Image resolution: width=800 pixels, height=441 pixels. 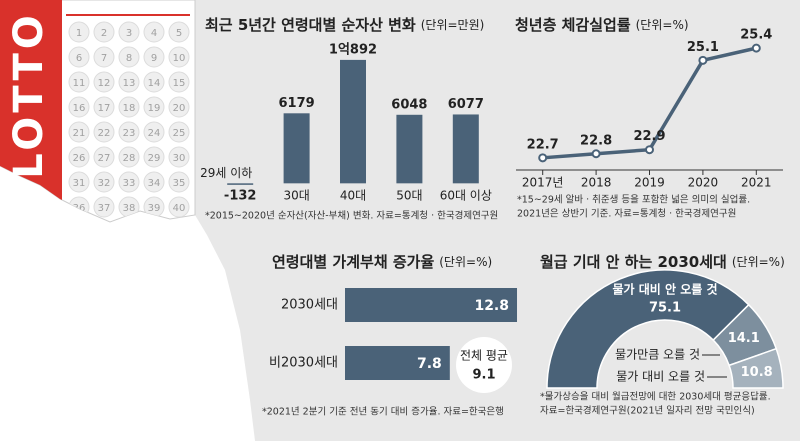 I want to click on number: 9, so click(x=154, y=58).